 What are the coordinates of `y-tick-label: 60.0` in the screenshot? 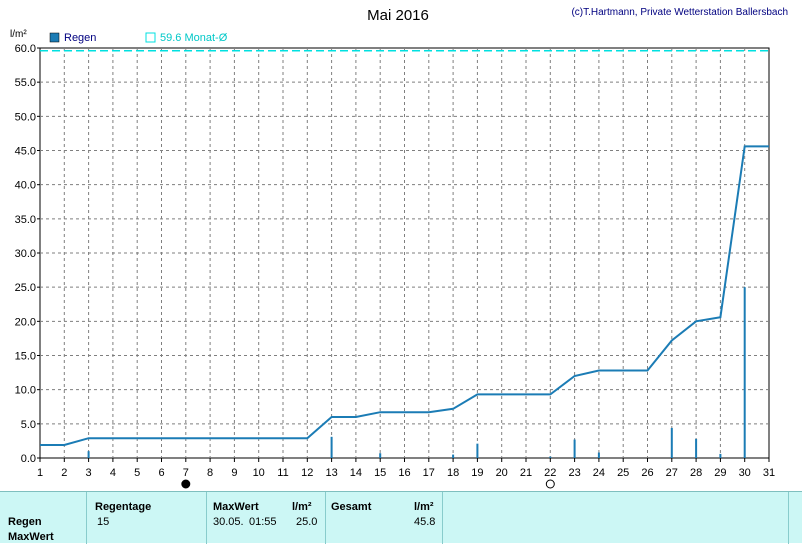 It's located at (25, 49).